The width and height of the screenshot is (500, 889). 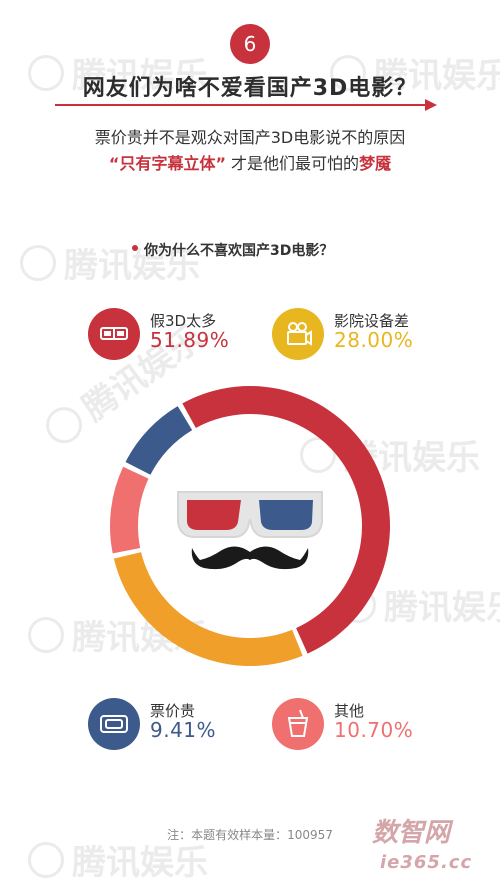 What do you see at coordinates (426, 862) in the screenshot?
I see `site-logo-url: ie365.cc` at bounding box center [426, 862].